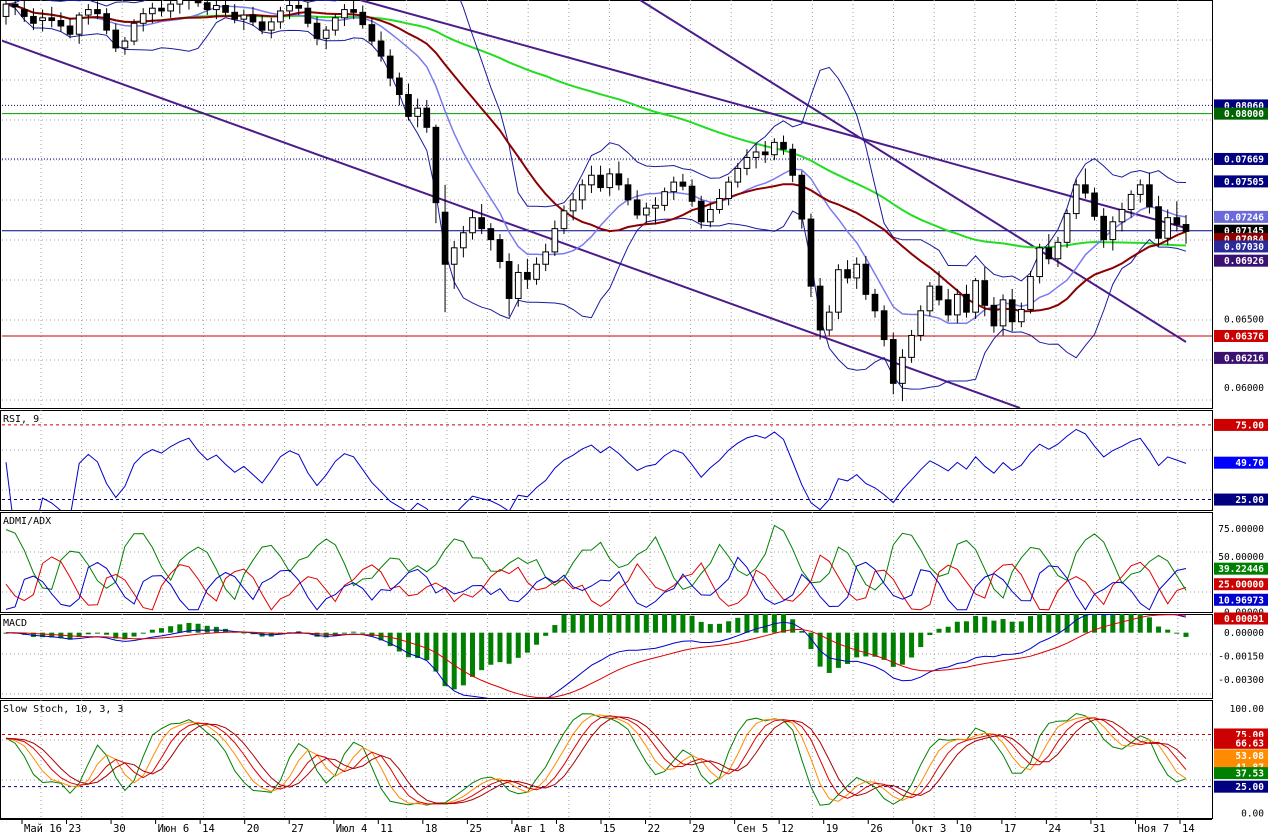 This screenshot has width=1268, height=838. What do you see at coordinates (43, 828) in the screenshot?
I see `x-axis-label: Май 16` at bounding box center [43, 828].